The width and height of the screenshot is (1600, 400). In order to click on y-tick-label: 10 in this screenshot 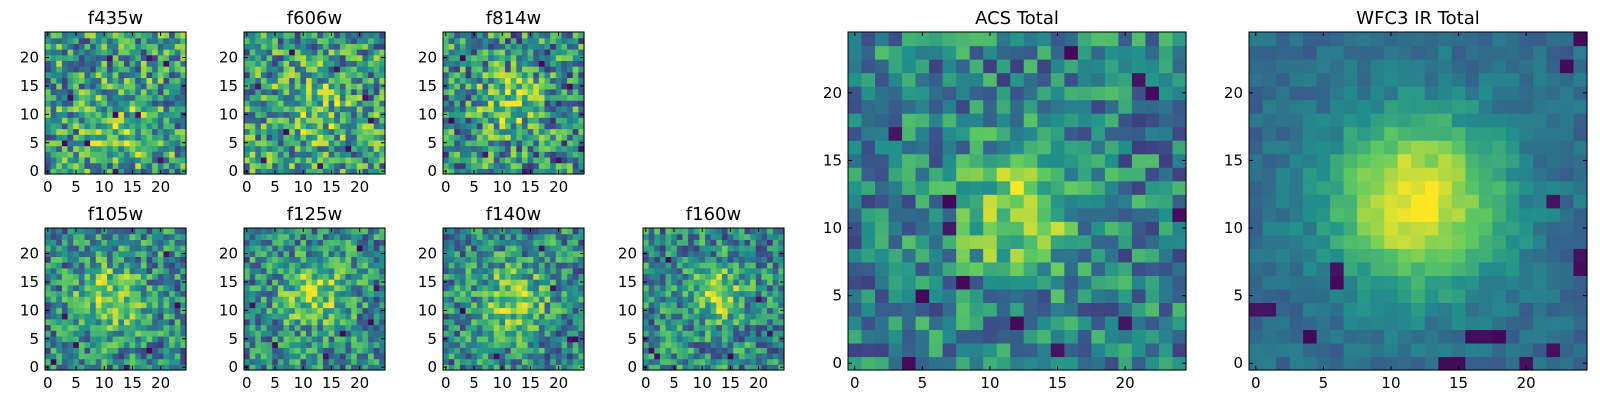, I will do `click(228, 114)`.